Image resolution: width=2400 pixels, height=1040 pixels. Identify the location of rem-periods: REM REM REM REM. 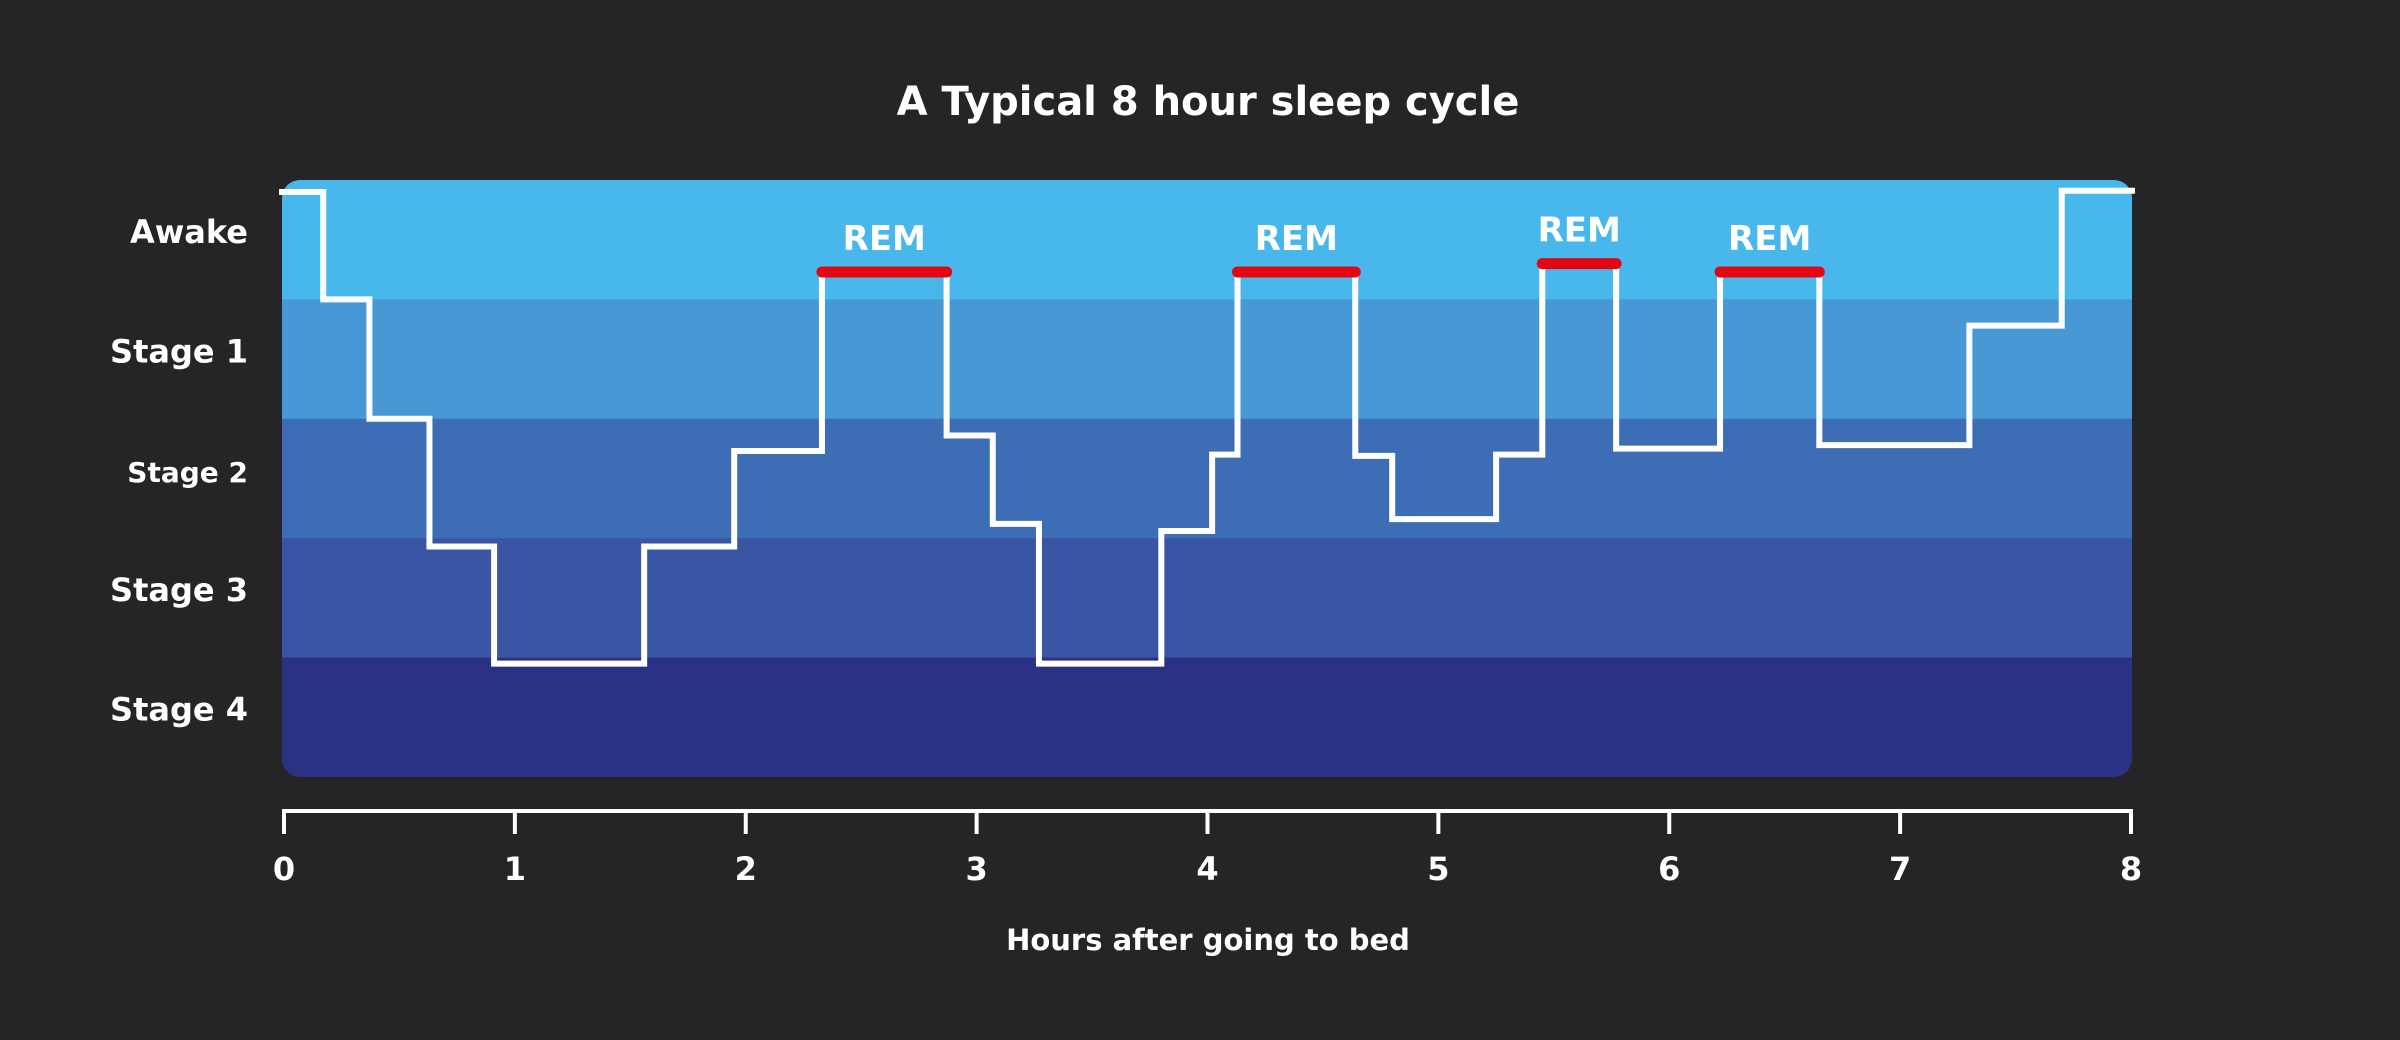
(1320, 244).